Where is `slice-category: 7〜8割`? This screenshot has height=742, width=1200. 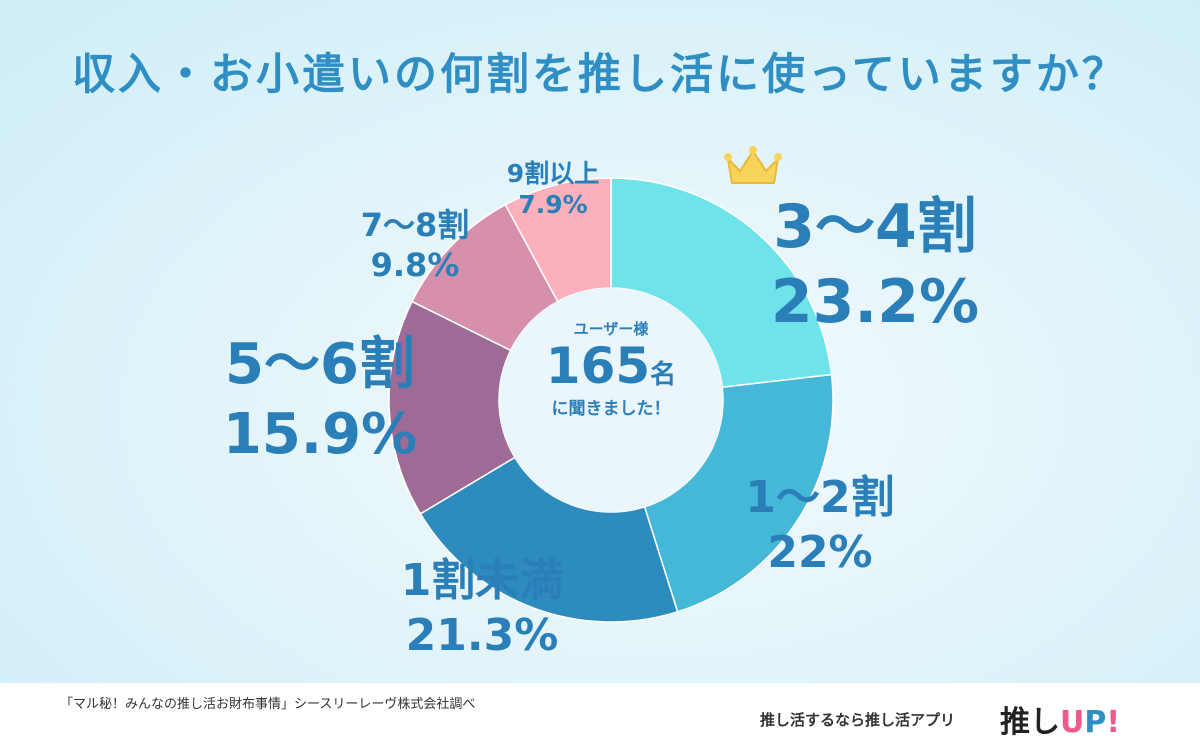 slice-category: 7〜8割 is located at coordinates (415, 225).